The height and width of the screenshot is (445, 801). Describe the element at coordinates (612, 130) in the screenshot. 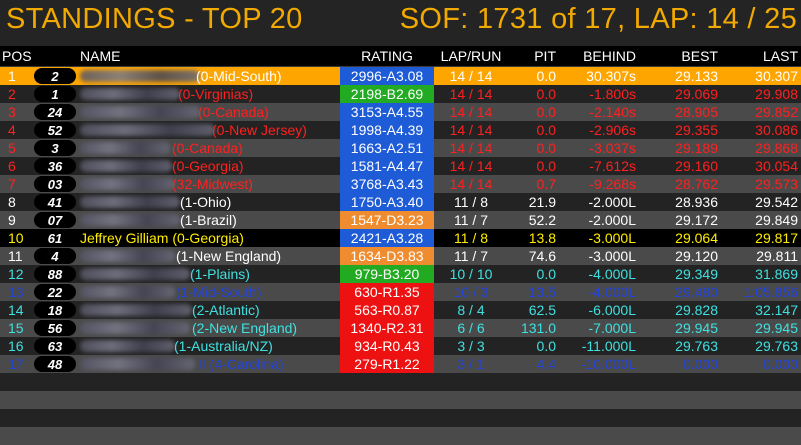

I see `gap-behind: -2.906s` at that location.